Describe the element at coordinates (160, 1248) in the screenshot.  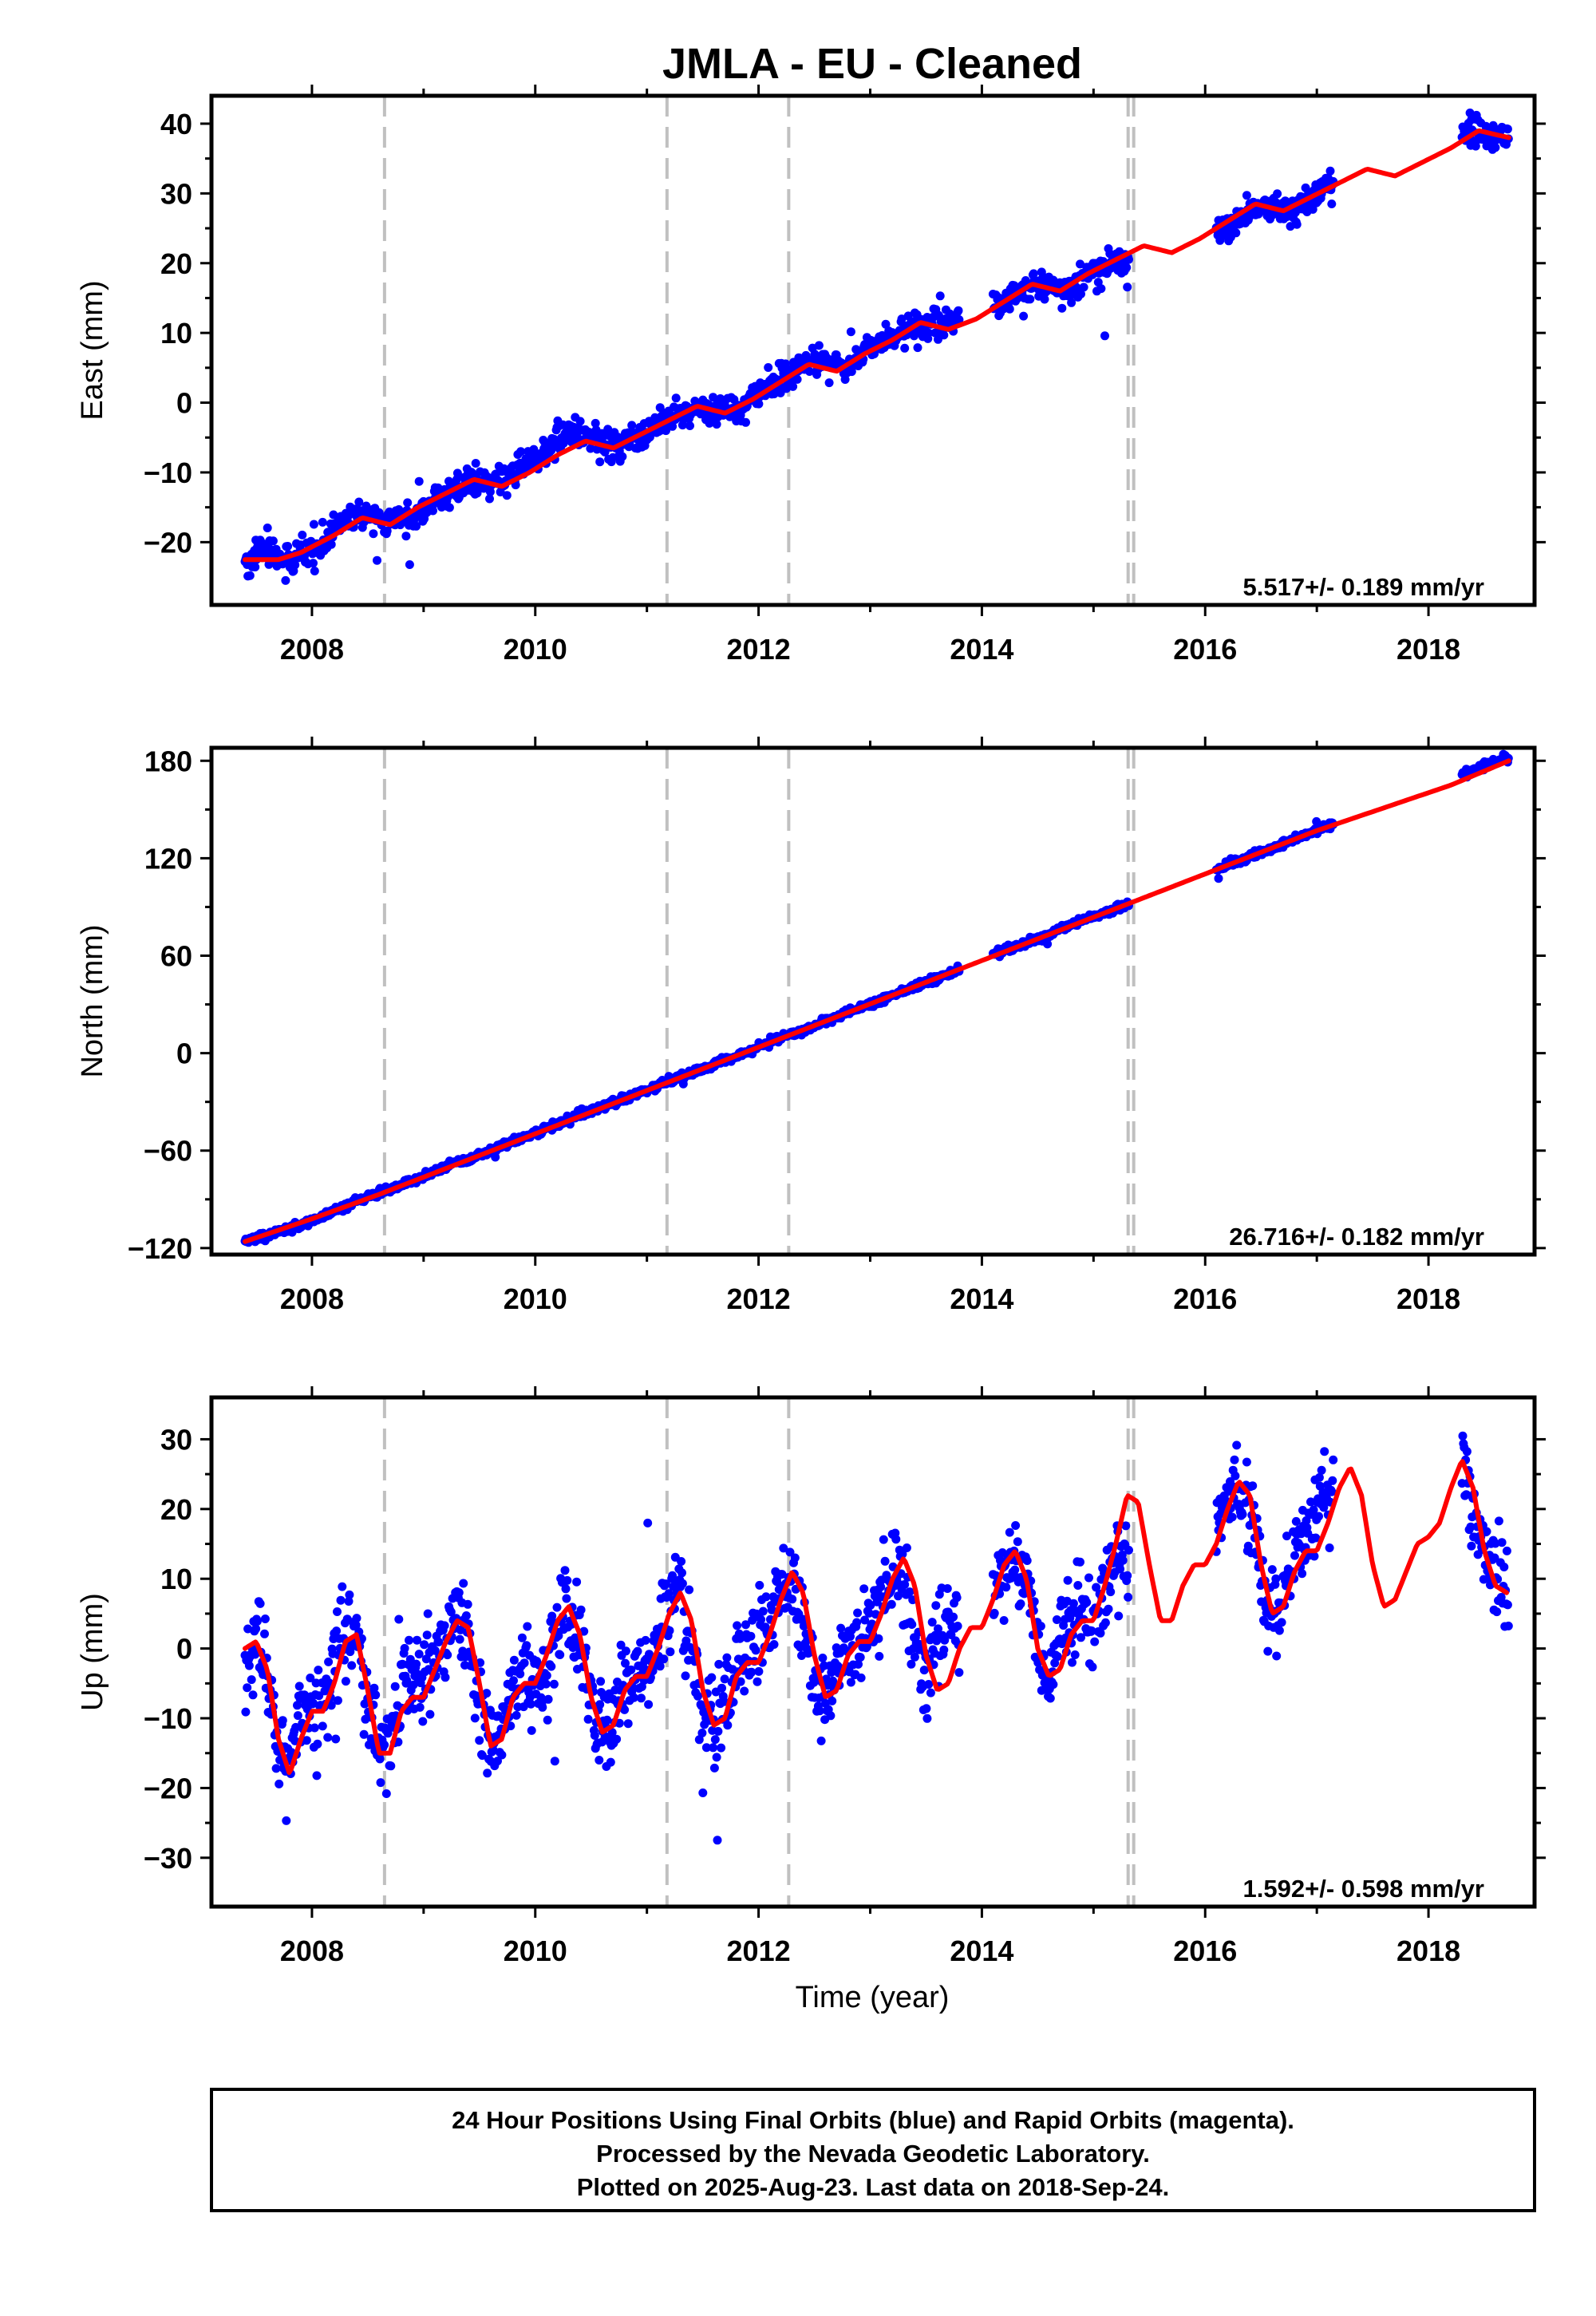
I see `y-tick-label: −120` at that location.